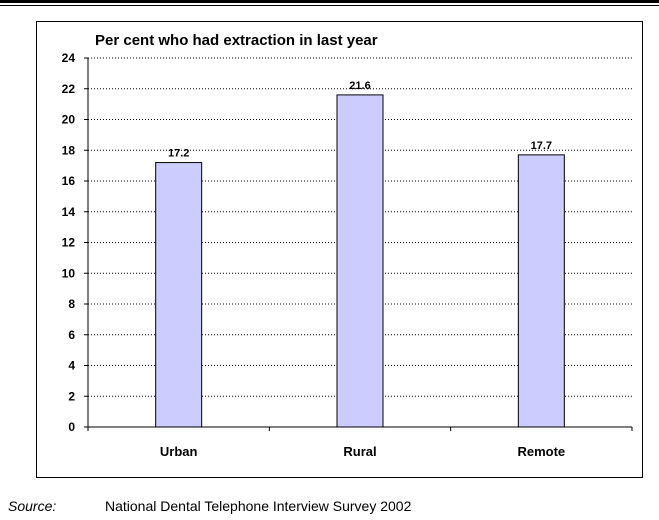  I want to click on top-rule-thin, so click(329, 5).